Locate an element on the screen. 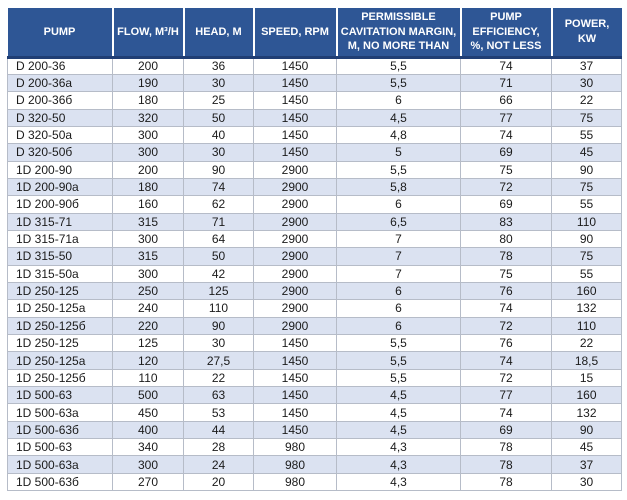 This screenshot has width=627, height=500. value-cell: 270 is located at coordinates (148, 482).